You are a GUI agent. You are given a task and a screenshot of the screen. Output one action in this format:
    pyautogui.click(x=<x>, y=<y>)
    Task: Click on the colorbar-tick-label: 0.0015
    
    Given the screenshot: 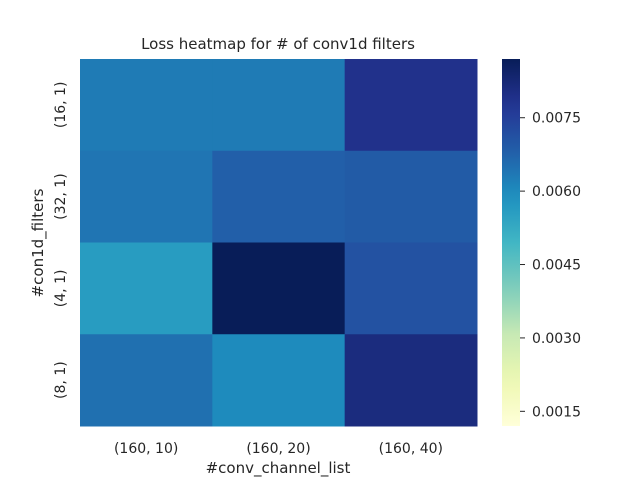 What is the action you would take?
    pyautogui.click(x=556, y=412)
    